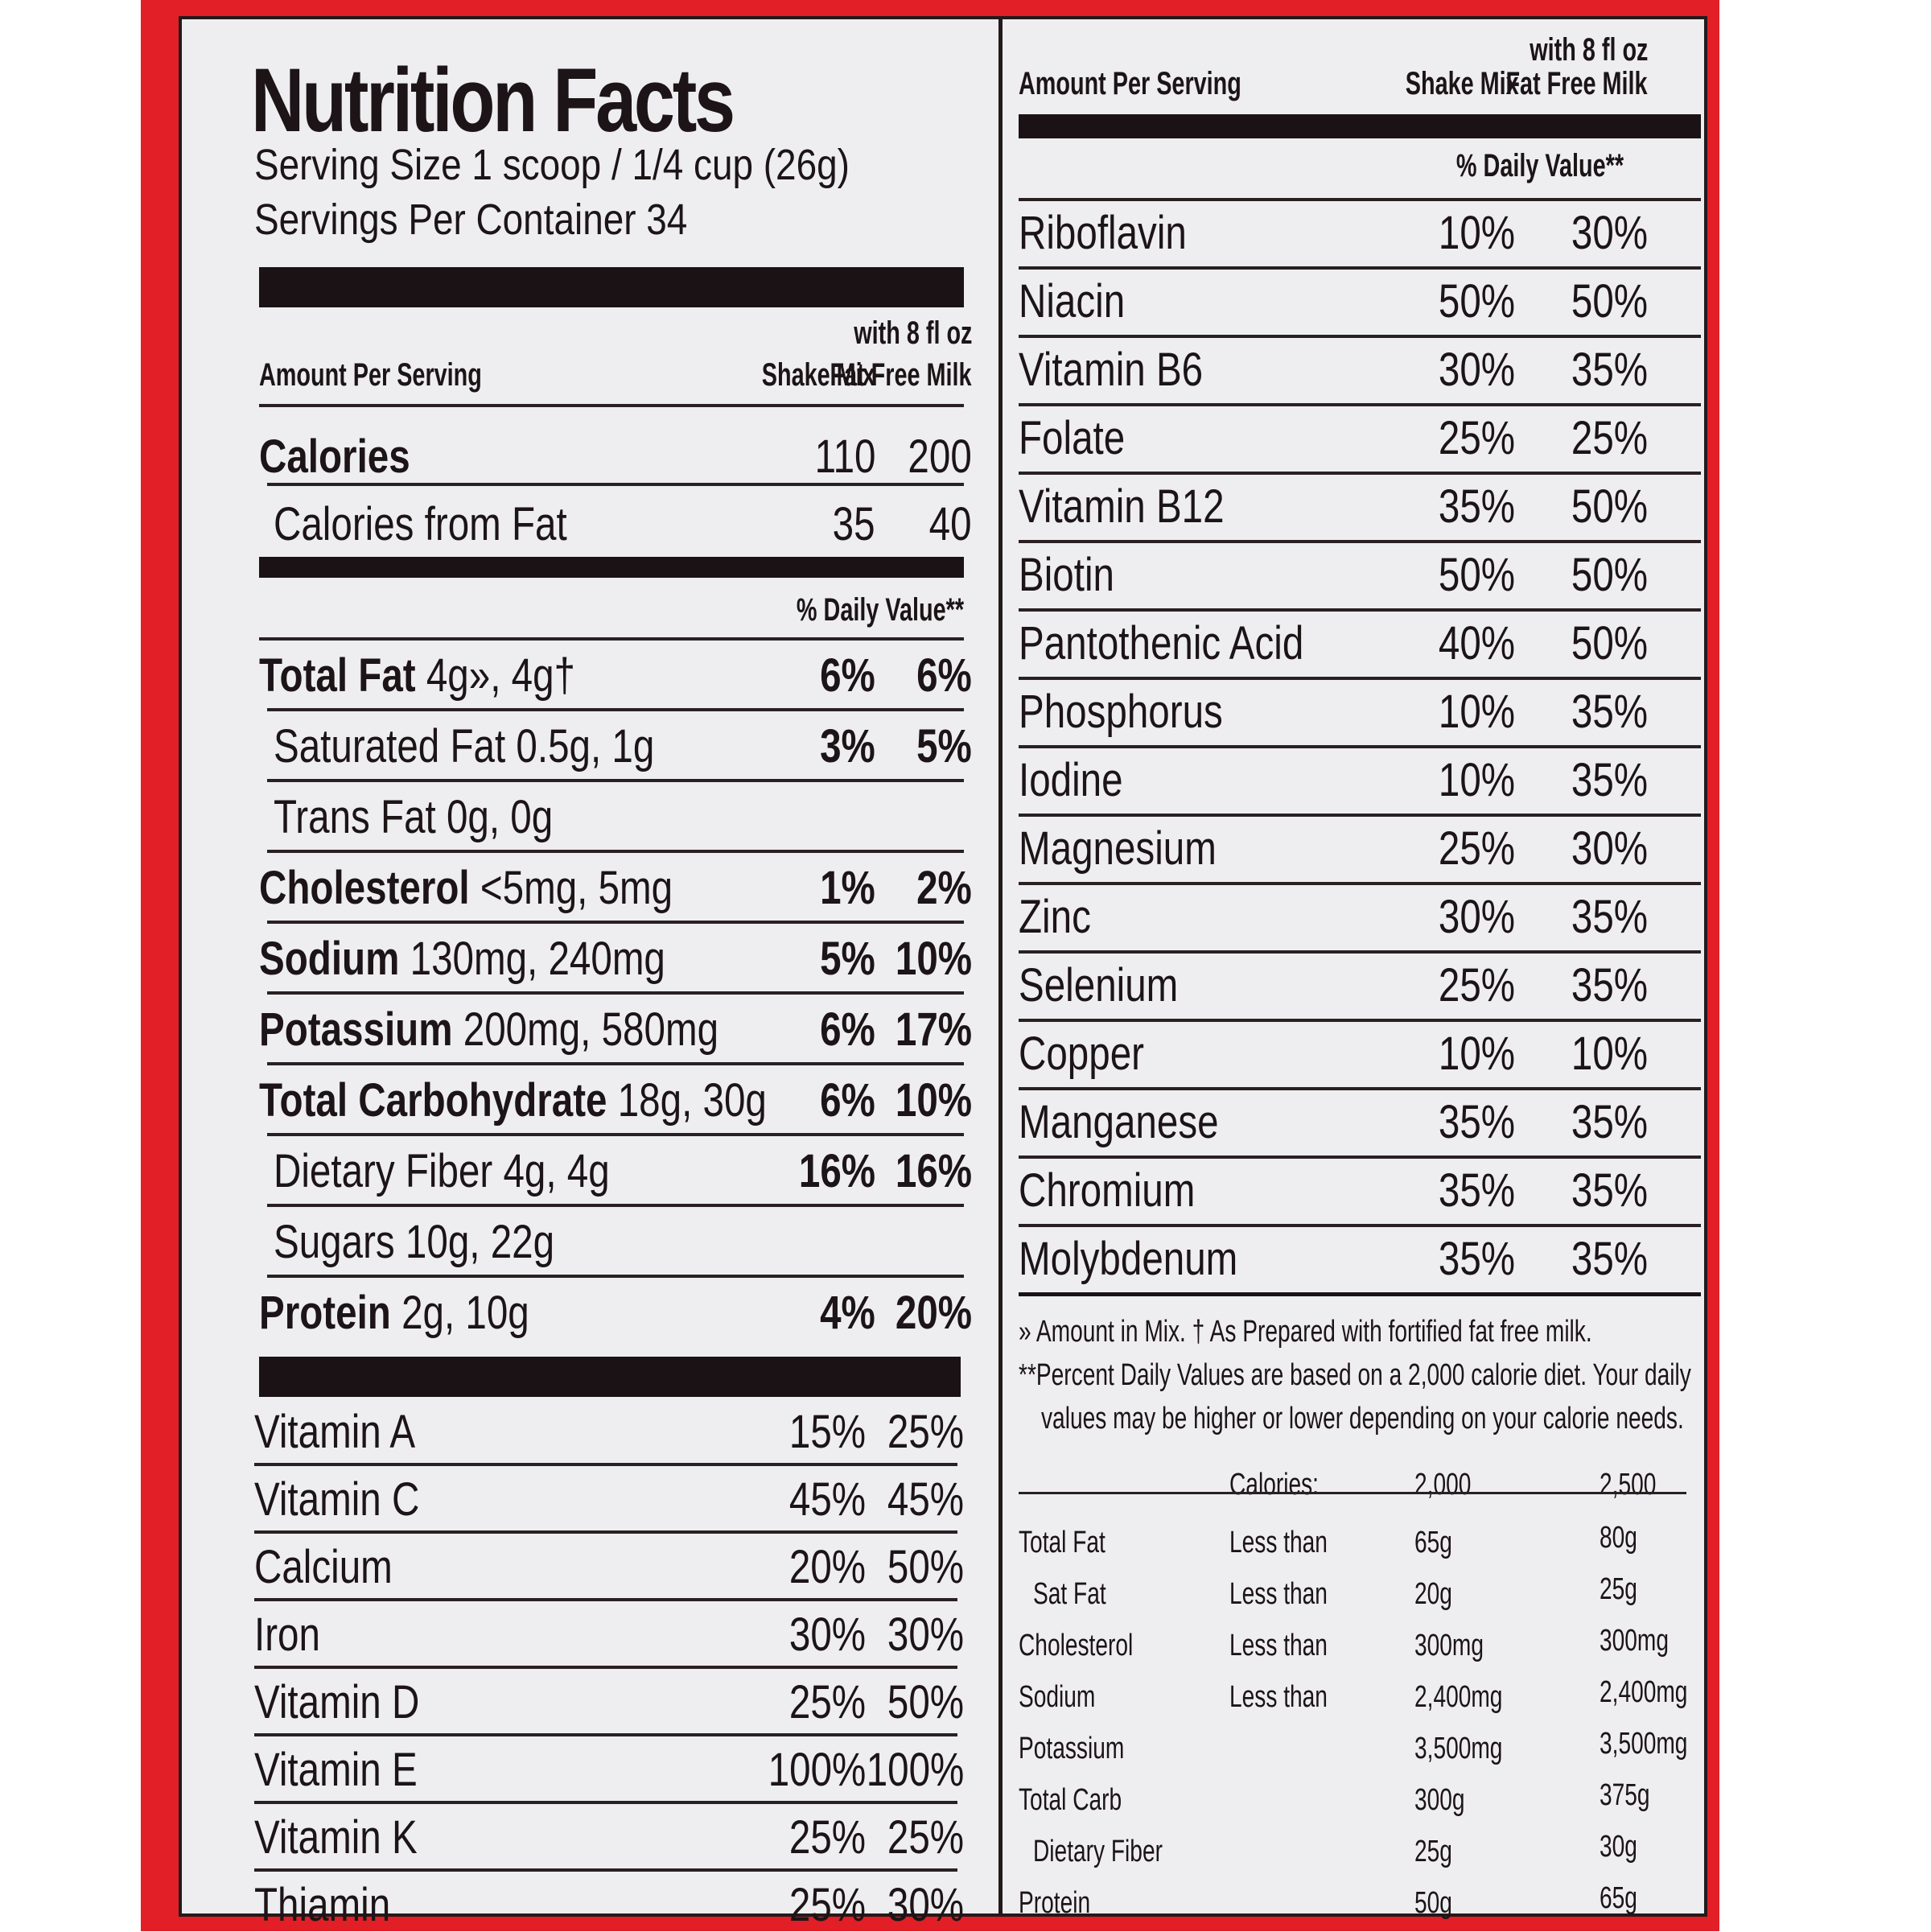 This screenshot has width=1931, height=1932. What do you see at coordinates (1462, 83) in the screenshot?
I see `right-shake-mix-header: Shake Mix` at bounding box center [1462, 83].